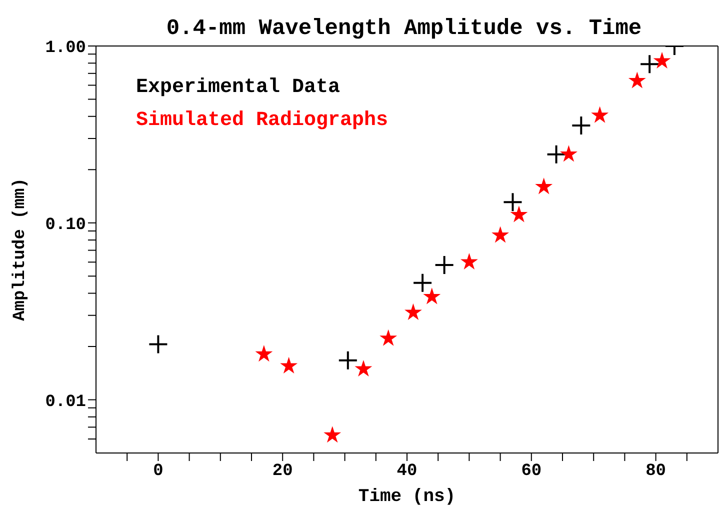 Image resolution: width=720 pixels, height=517 pixels. I want to click on y-tick-label: 1.00, so click(65, 48).